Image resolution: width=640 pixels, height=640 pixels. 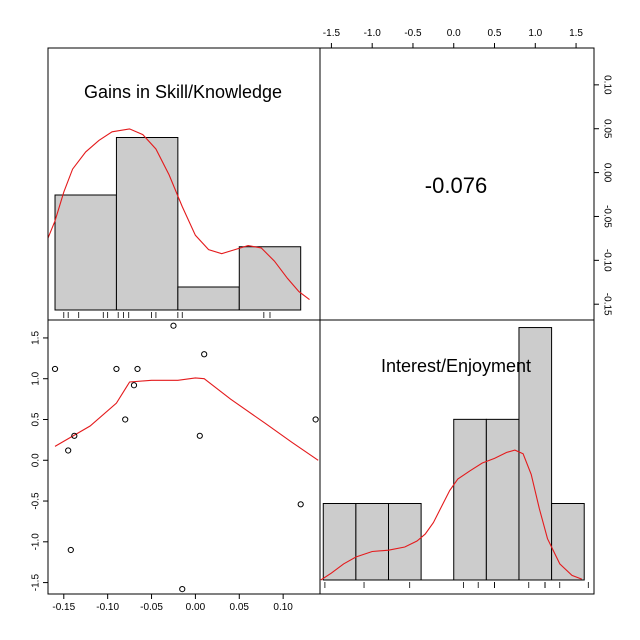 I want to click on top-tick-label: 0.5, so click(x=495, y=33).